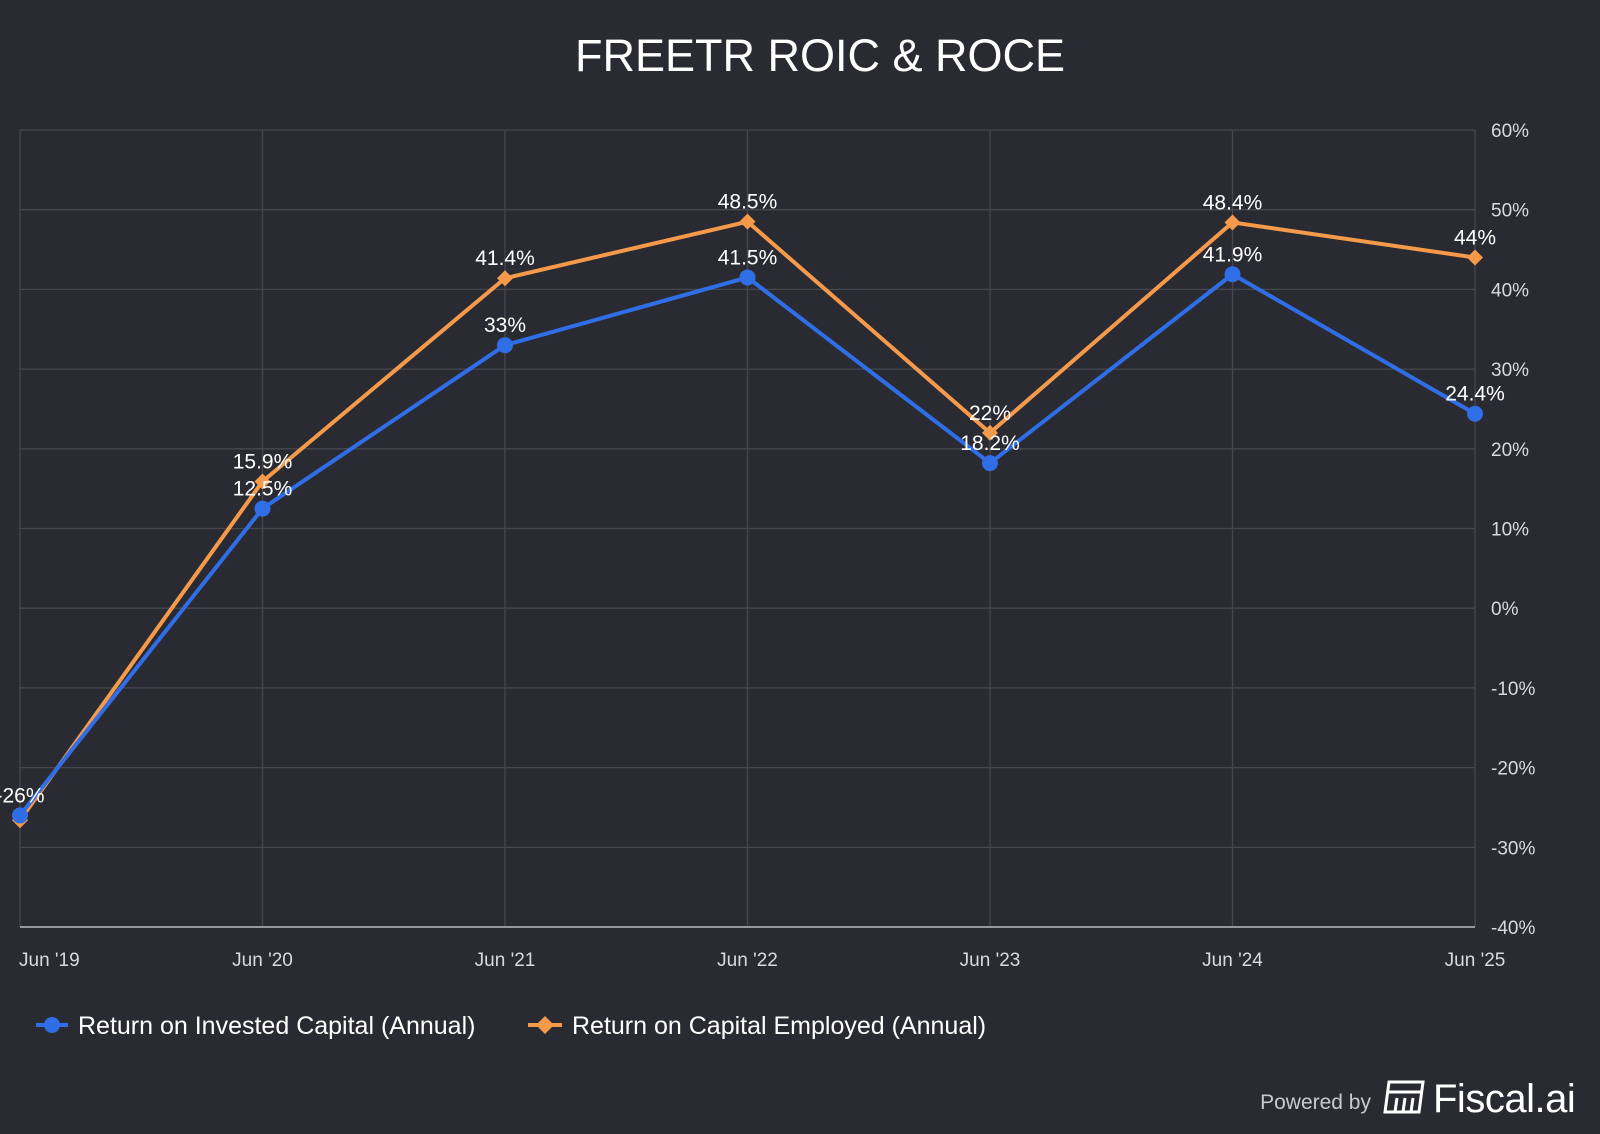 Image resolution: width=1600 pixels, height=1134 pixels. Describe the element at coordinates (990, 443) in the screenshot. I see `roic-data-label: 18.2%` at that location.